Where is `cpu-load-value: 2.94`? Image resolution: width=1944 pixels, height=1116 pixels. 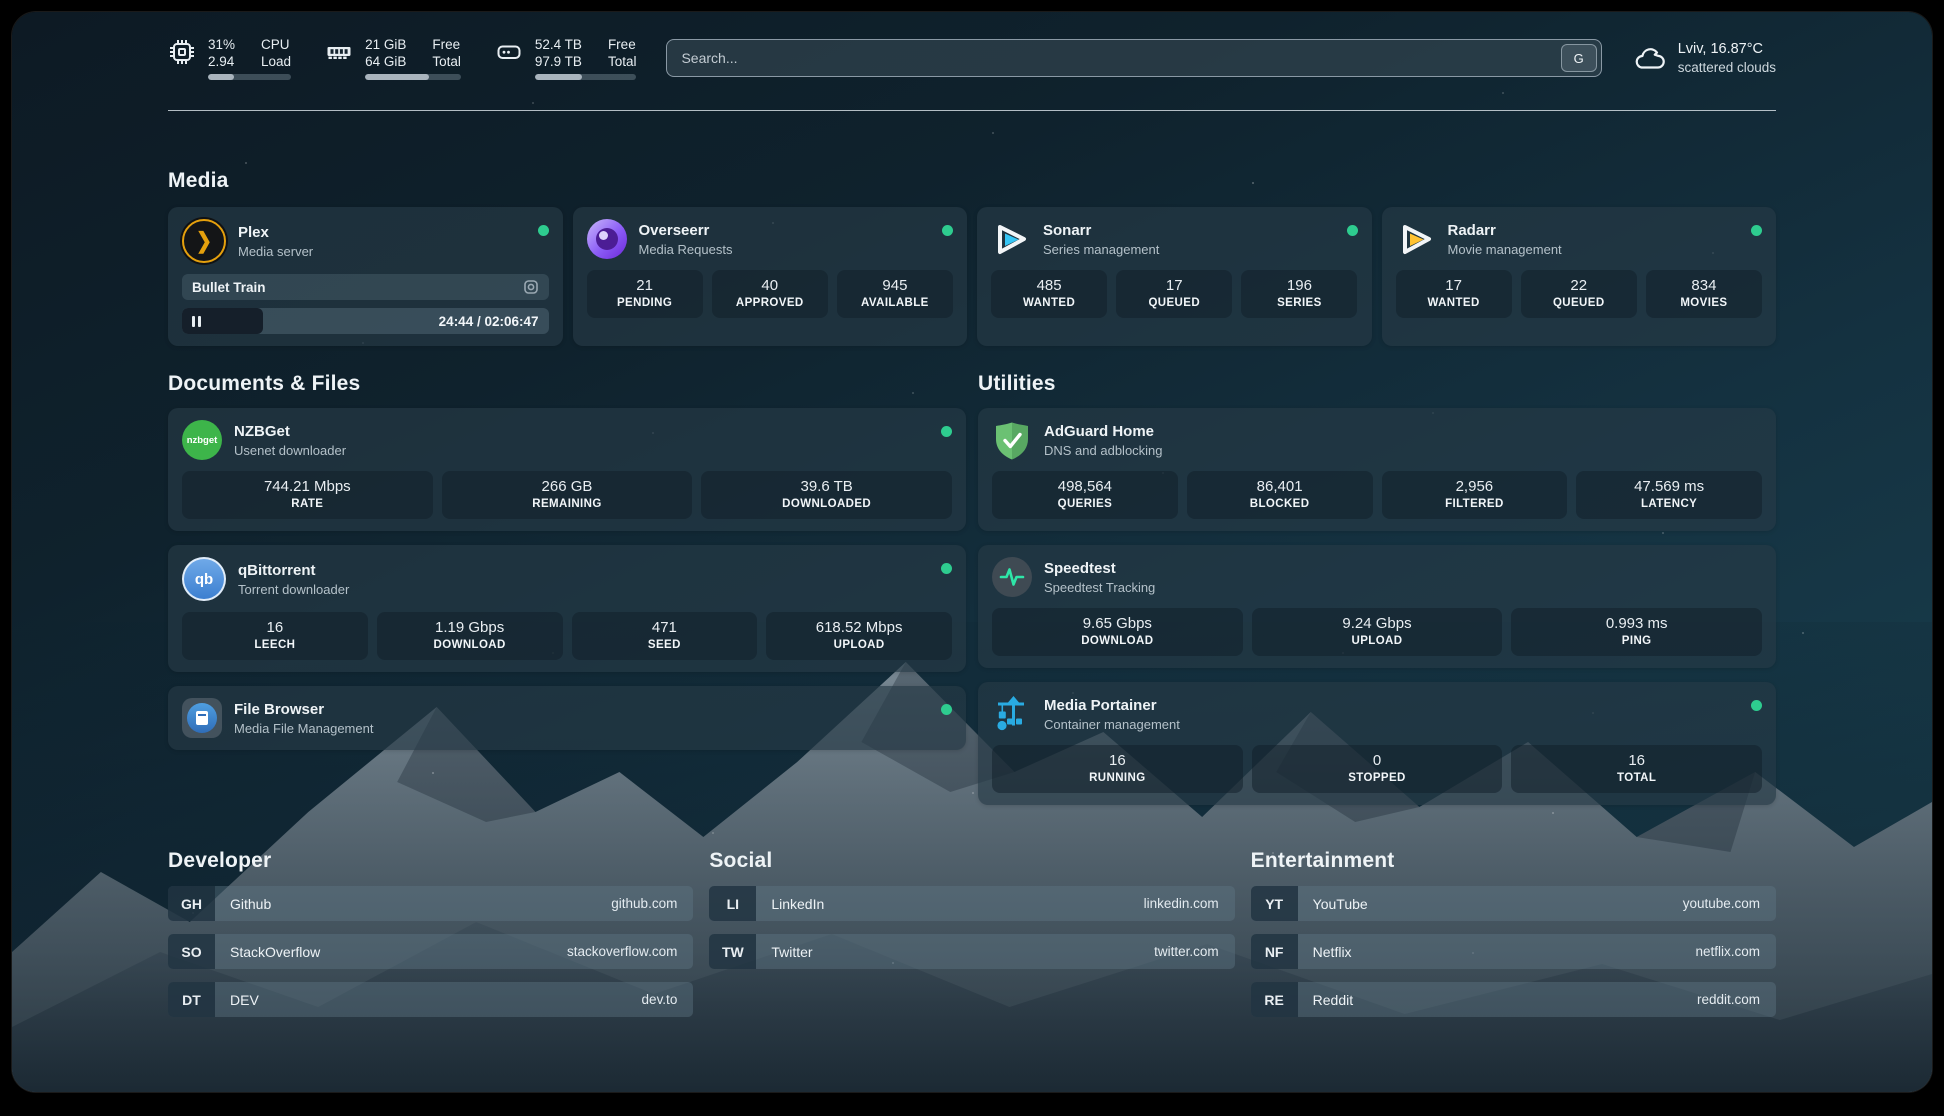
cpu-load-value: 2.94 is located at coordinates (221, 61).